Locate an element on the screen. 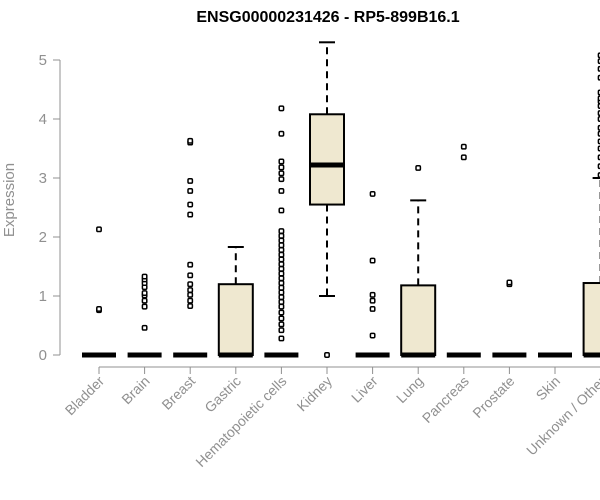 Image resolution: width=600 pixels, height=500 pixels. x-tick-label: Prostate is located at coordinates (493, 397).